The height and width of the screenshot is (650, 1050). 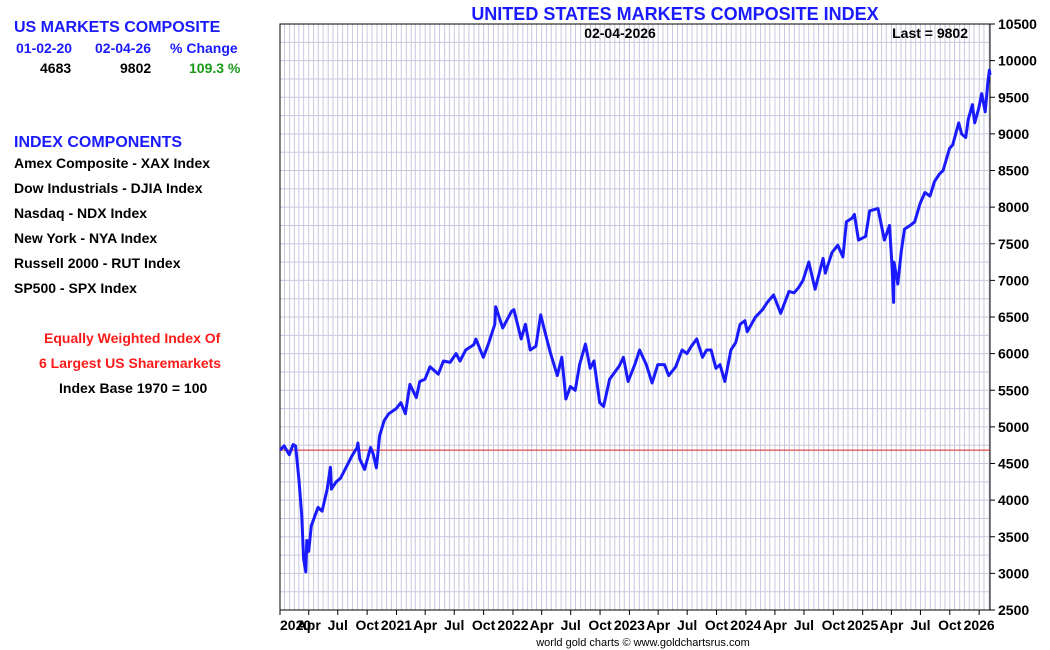 What do you see at coordinates (204, 48) in the screenshot?
I see `summary-change-header: % Change` at bounding box center [204, 48].